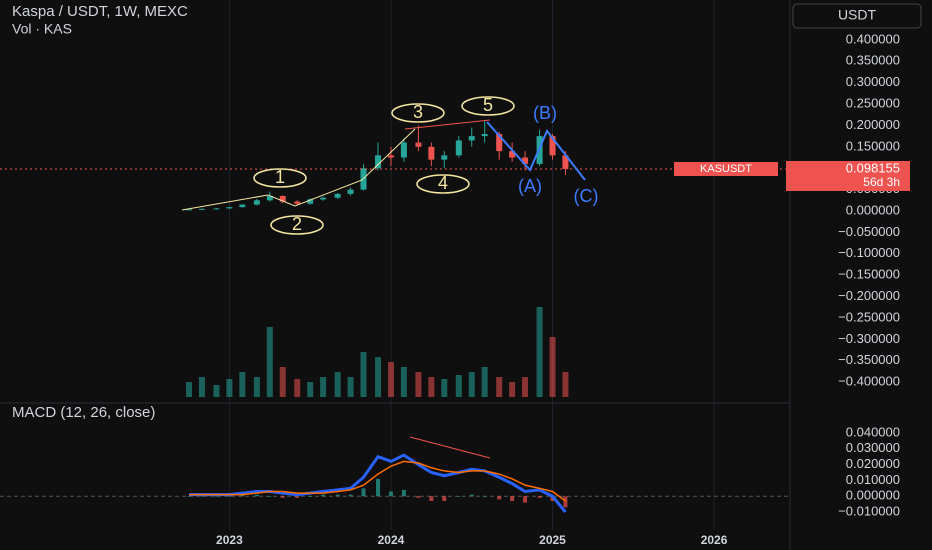 The width and height of the screenshot is (932, 550). Describe the element at coordinates (545, 113) in the screenshot. I see `wave-label: (B)` at that location.